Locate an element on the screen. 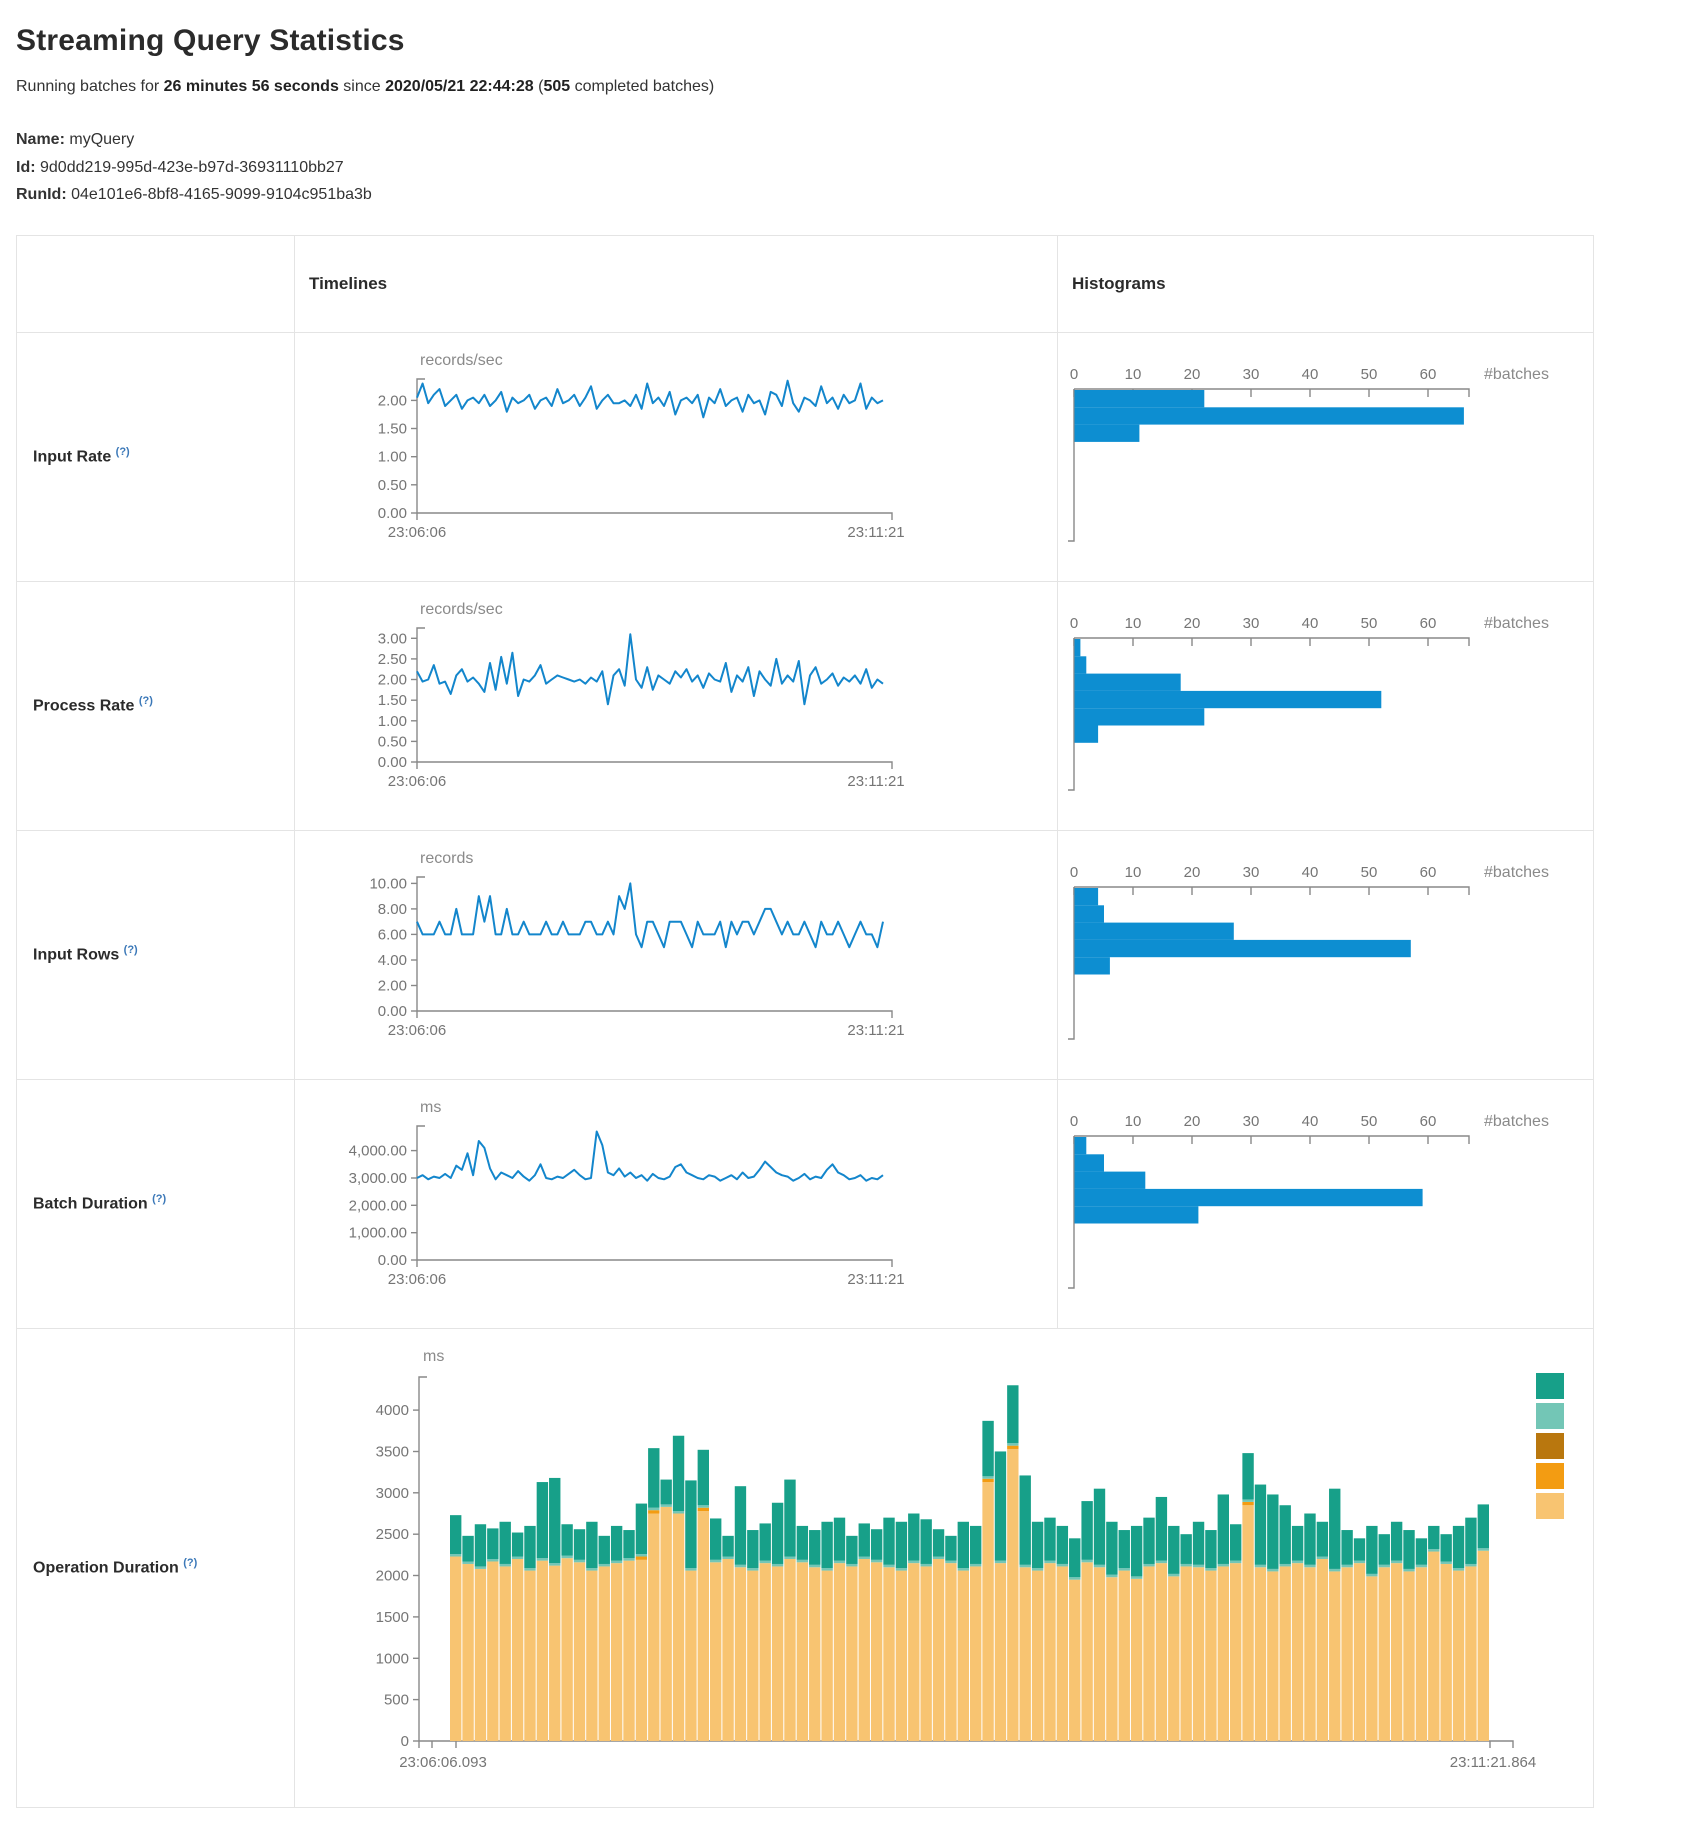 Image resolution: width=1693 pixels, height=1822 pixels. query-id-label: Id: is located at coordinates (26, 167).